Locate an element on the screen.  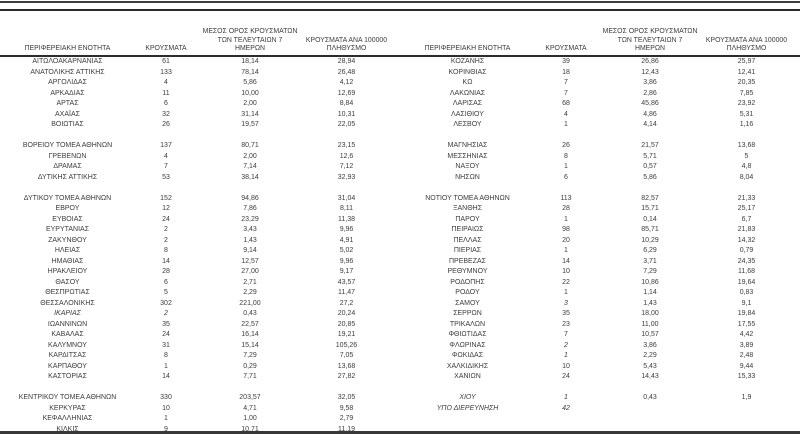
avg7-cell: 0,57 is located at coordinates (650, 166).